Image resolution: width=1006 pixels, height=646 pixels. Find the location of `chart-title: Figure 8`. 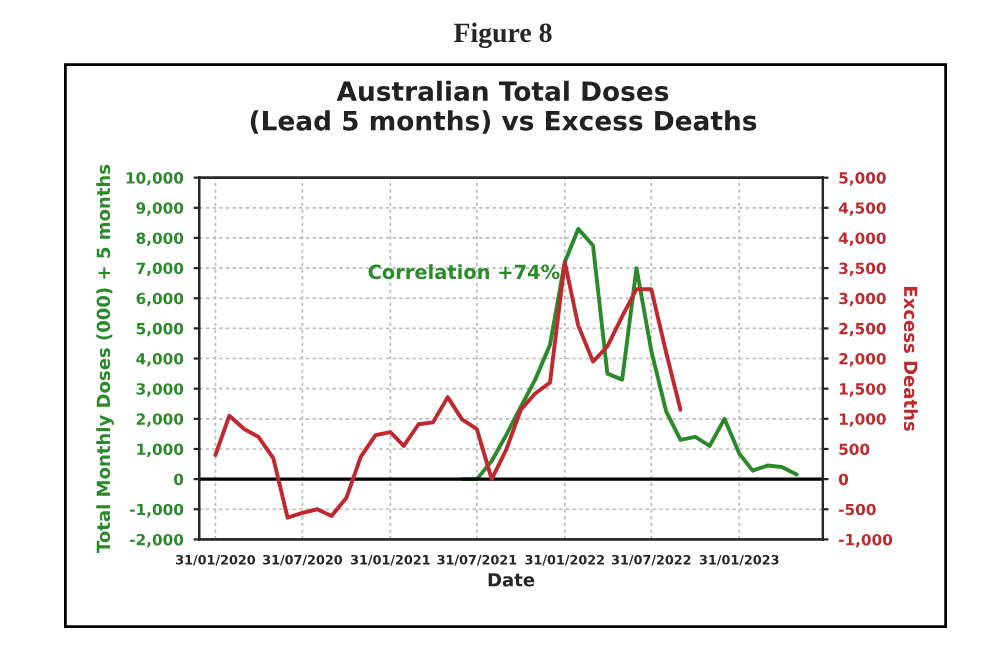

chart-title: Figure 8 is located at coordinates (502, 35).